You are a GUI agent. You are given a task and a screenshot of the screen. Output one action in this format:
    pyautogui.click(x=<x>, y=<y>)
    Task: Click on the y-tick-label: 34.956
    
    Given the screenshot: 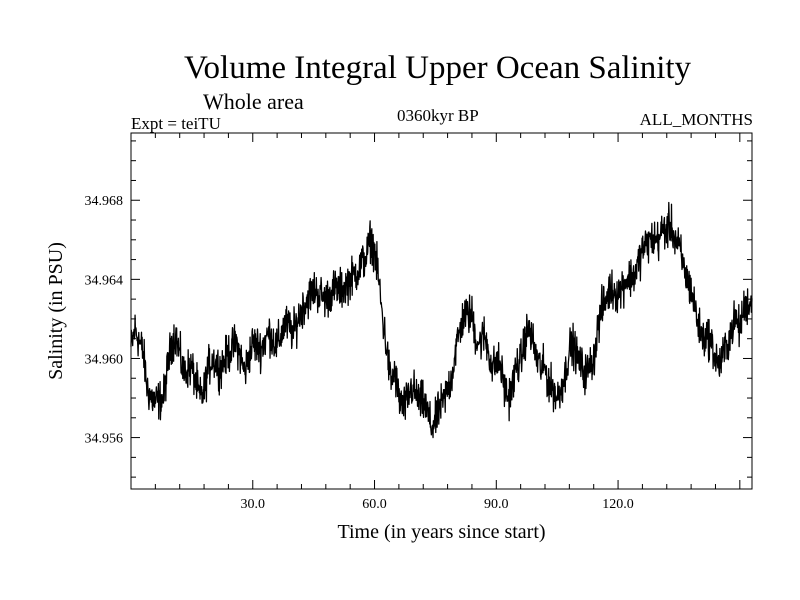 What is the action you would take?
    pyautogui.click(x=104, y=439)
    